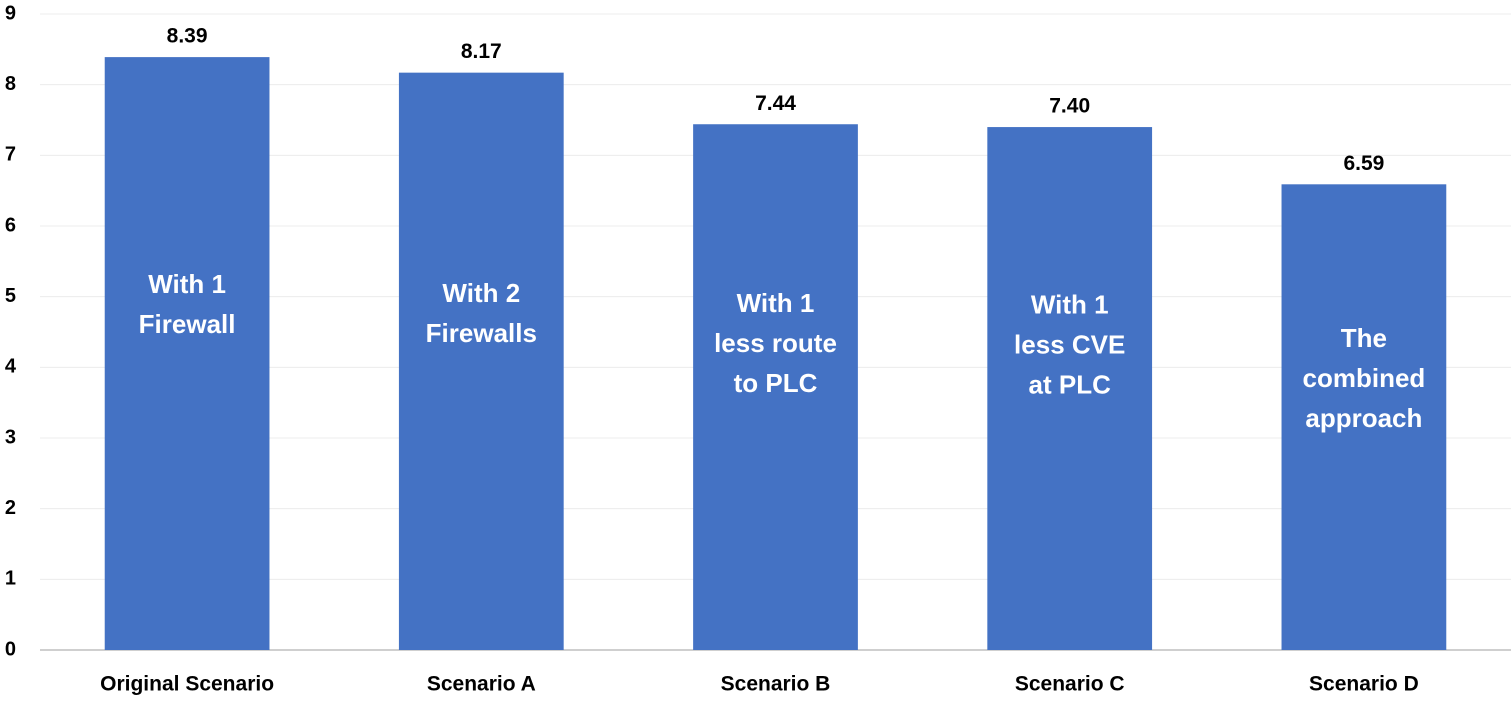  What do you see at coordinates (481, 51) in the screenshot?
I see `data-label: 8.17` at bounding box center [481, 51].